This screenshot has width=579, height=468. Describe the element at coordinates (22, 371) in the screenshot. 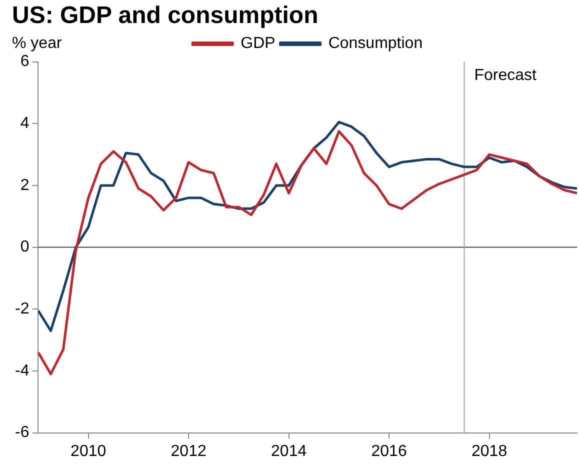

I see `y-tick-label: -4` at that location.